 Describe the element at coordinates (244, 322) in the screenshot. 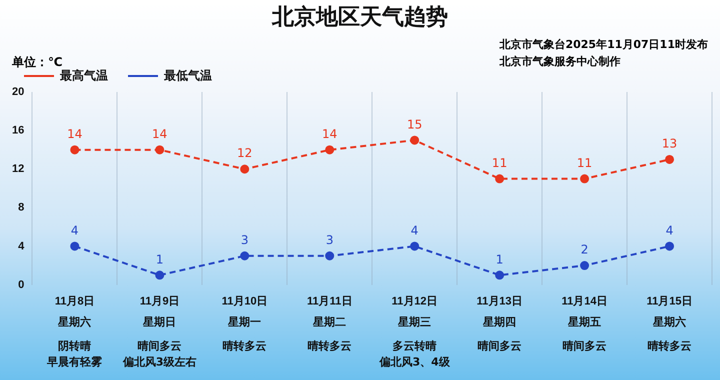

I see `text: 星期一` at that location.